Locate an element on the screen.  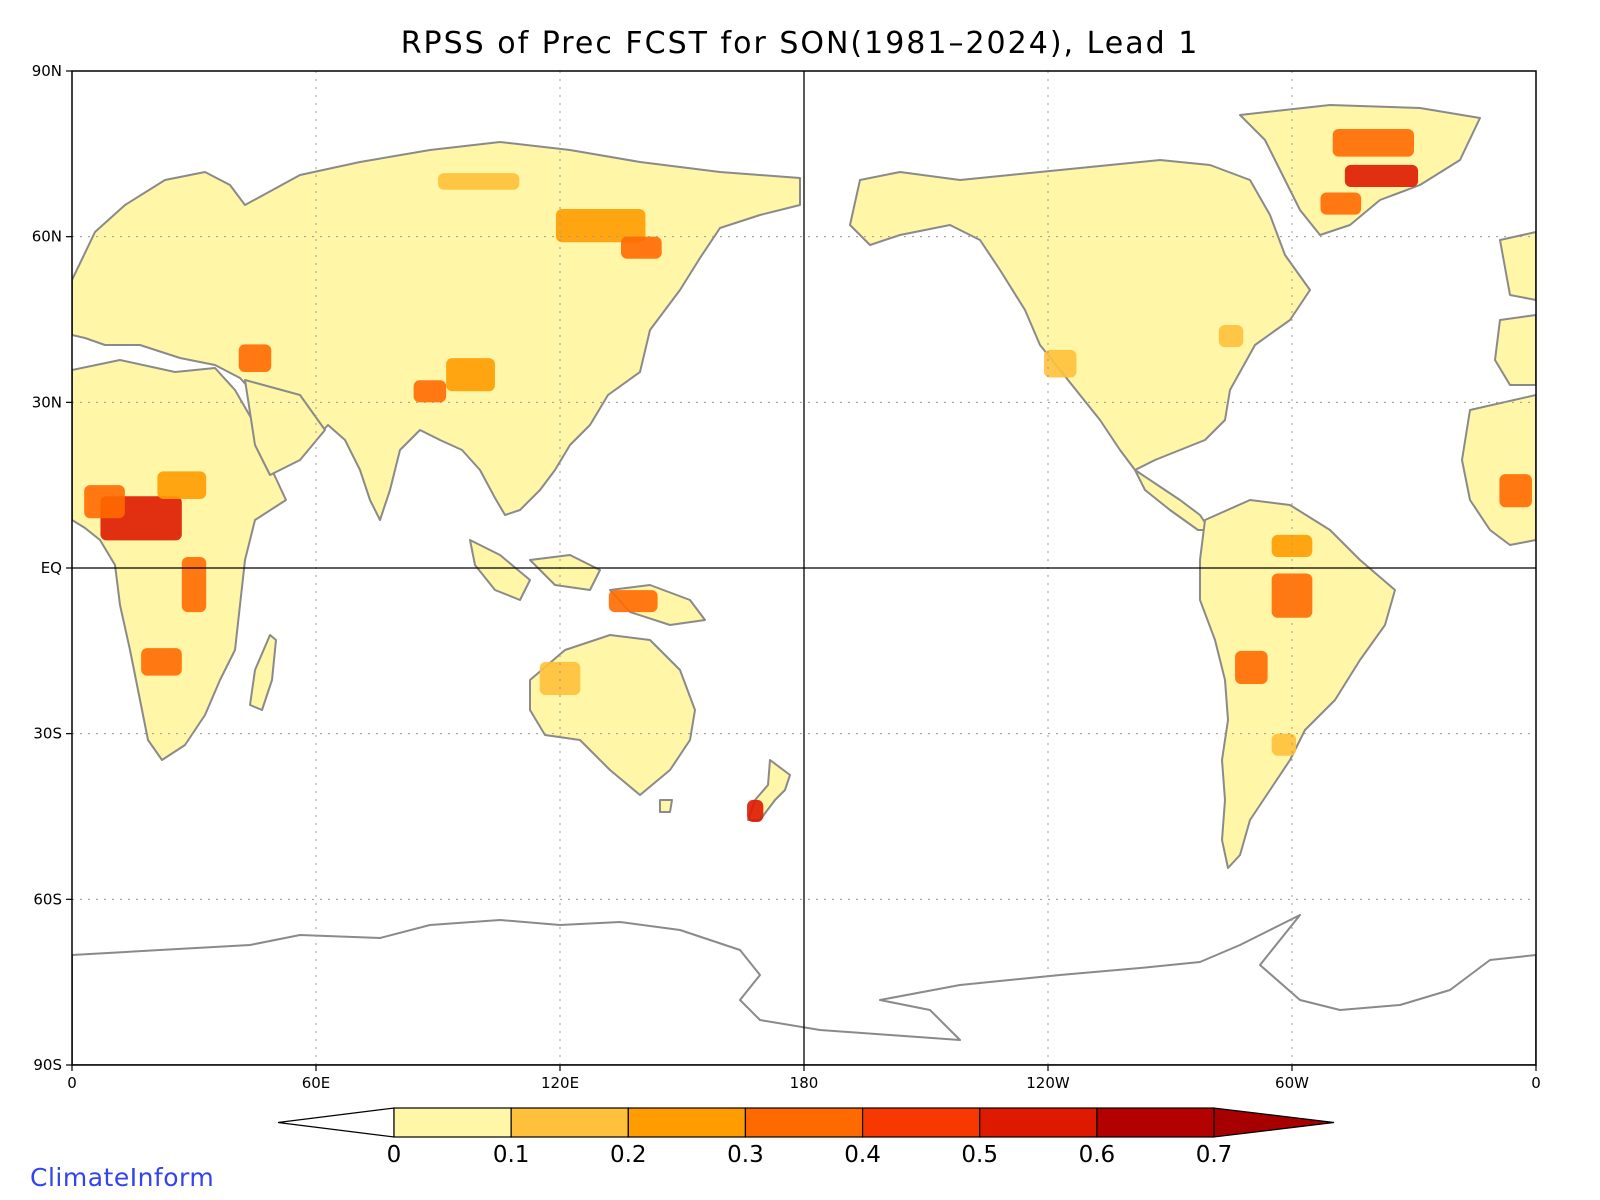
lat-tick-label: 90N is located at coordinates (47, 71).